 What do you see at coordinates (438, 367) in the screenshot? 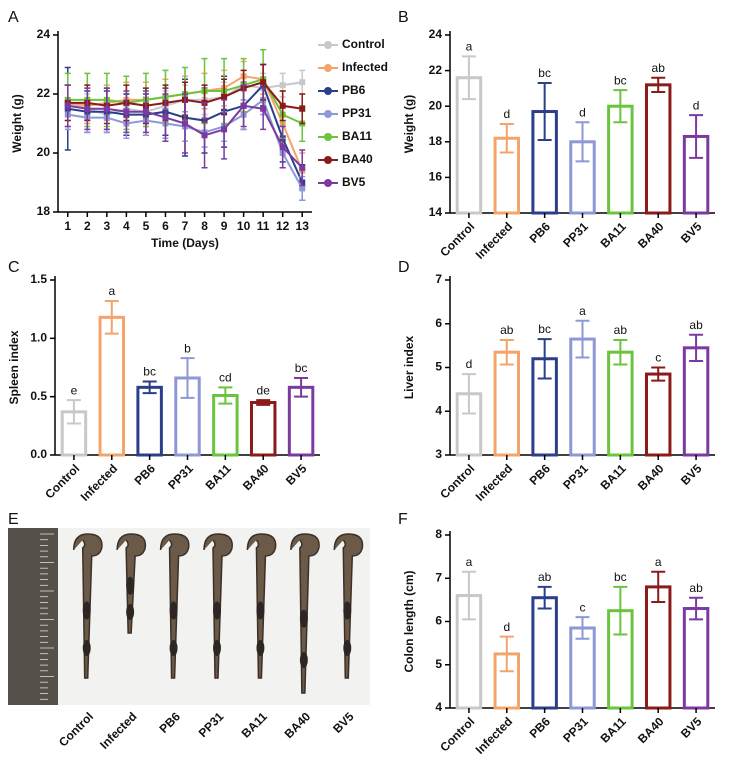
I see `y-tick-label: 5` at bounding box center [438, 367].